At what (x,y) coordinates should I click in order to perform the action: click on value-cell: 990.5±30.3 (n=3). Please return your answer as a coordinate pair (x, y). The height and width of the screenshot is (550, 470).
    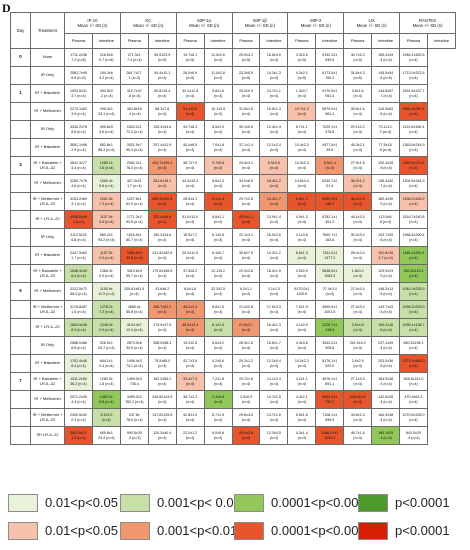
    Looking at the image, I should click on (134, 435).